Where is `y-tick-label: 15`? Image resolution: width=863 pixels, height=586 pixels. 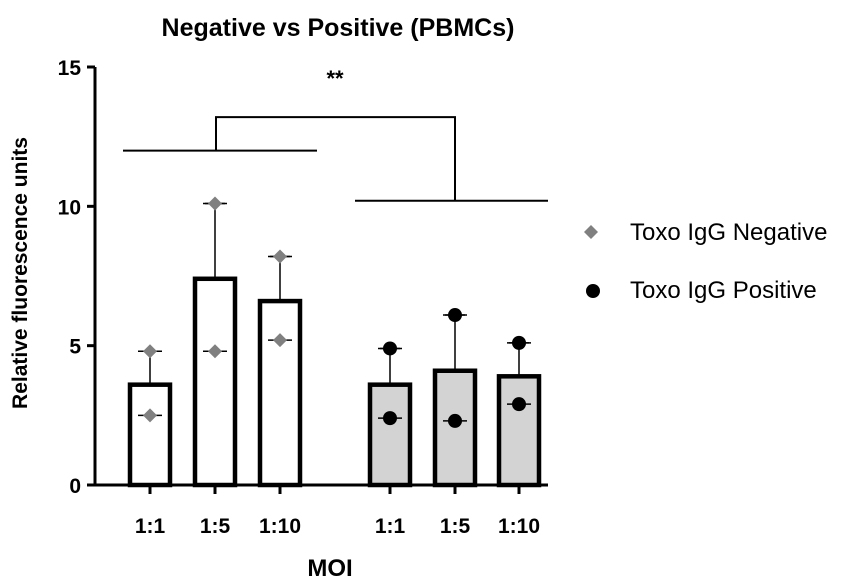
y-tick-label: 15 is located at coordinates (70, 68).